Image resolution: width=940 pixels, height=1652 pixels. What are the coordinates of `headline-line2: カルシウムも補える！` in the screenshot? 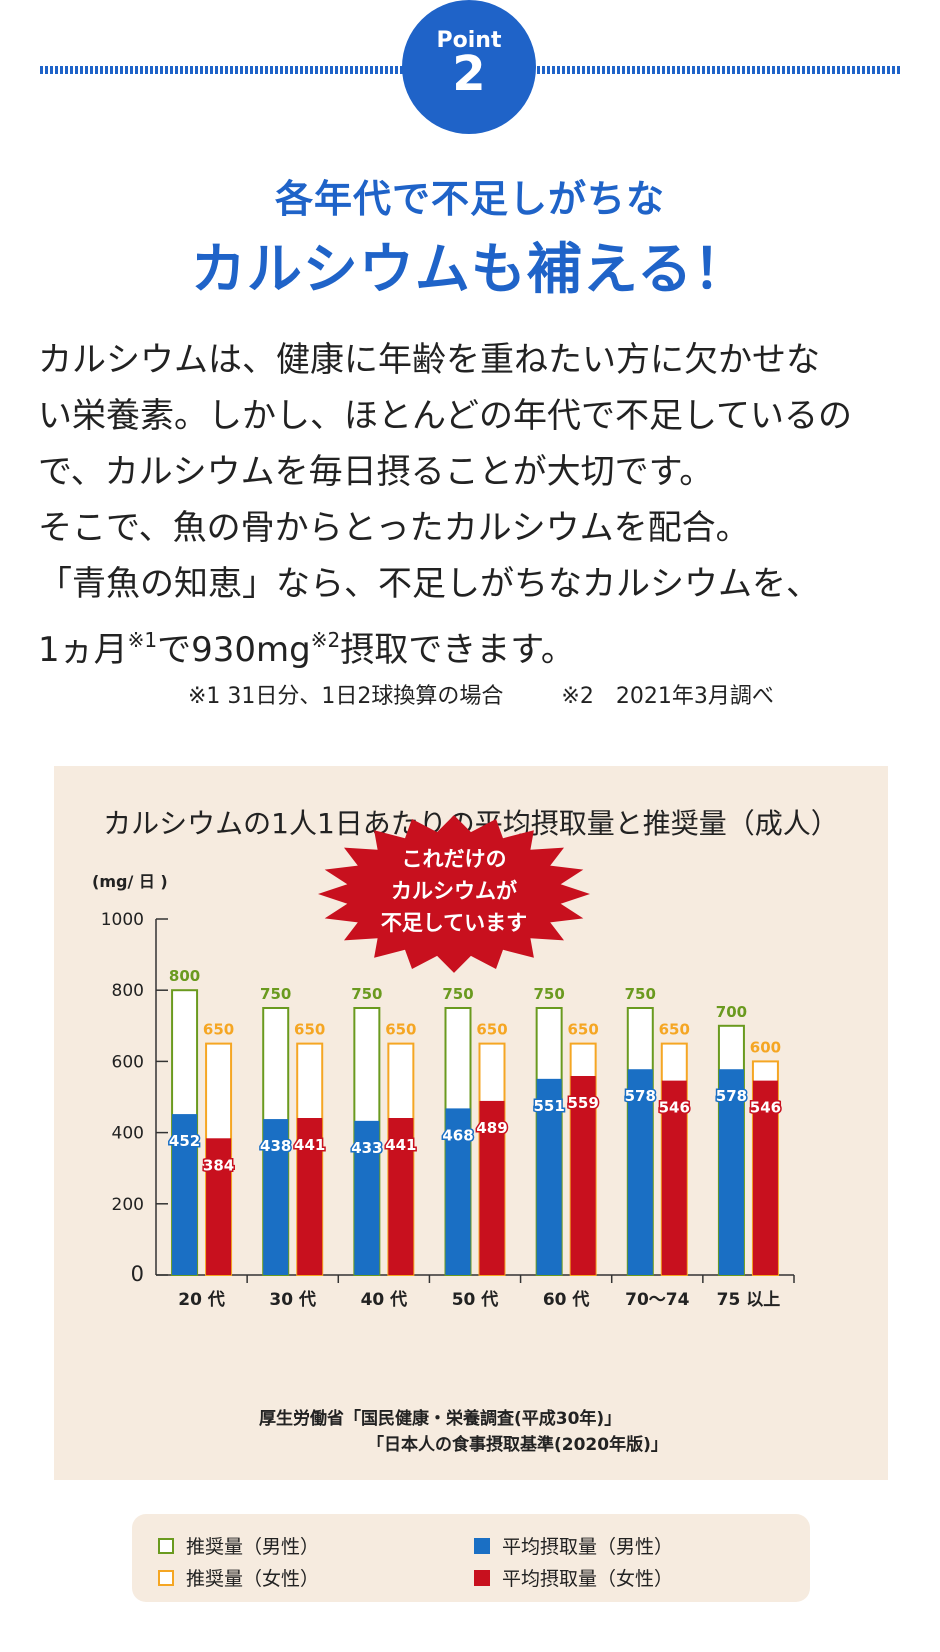 It's located at (470, 269).